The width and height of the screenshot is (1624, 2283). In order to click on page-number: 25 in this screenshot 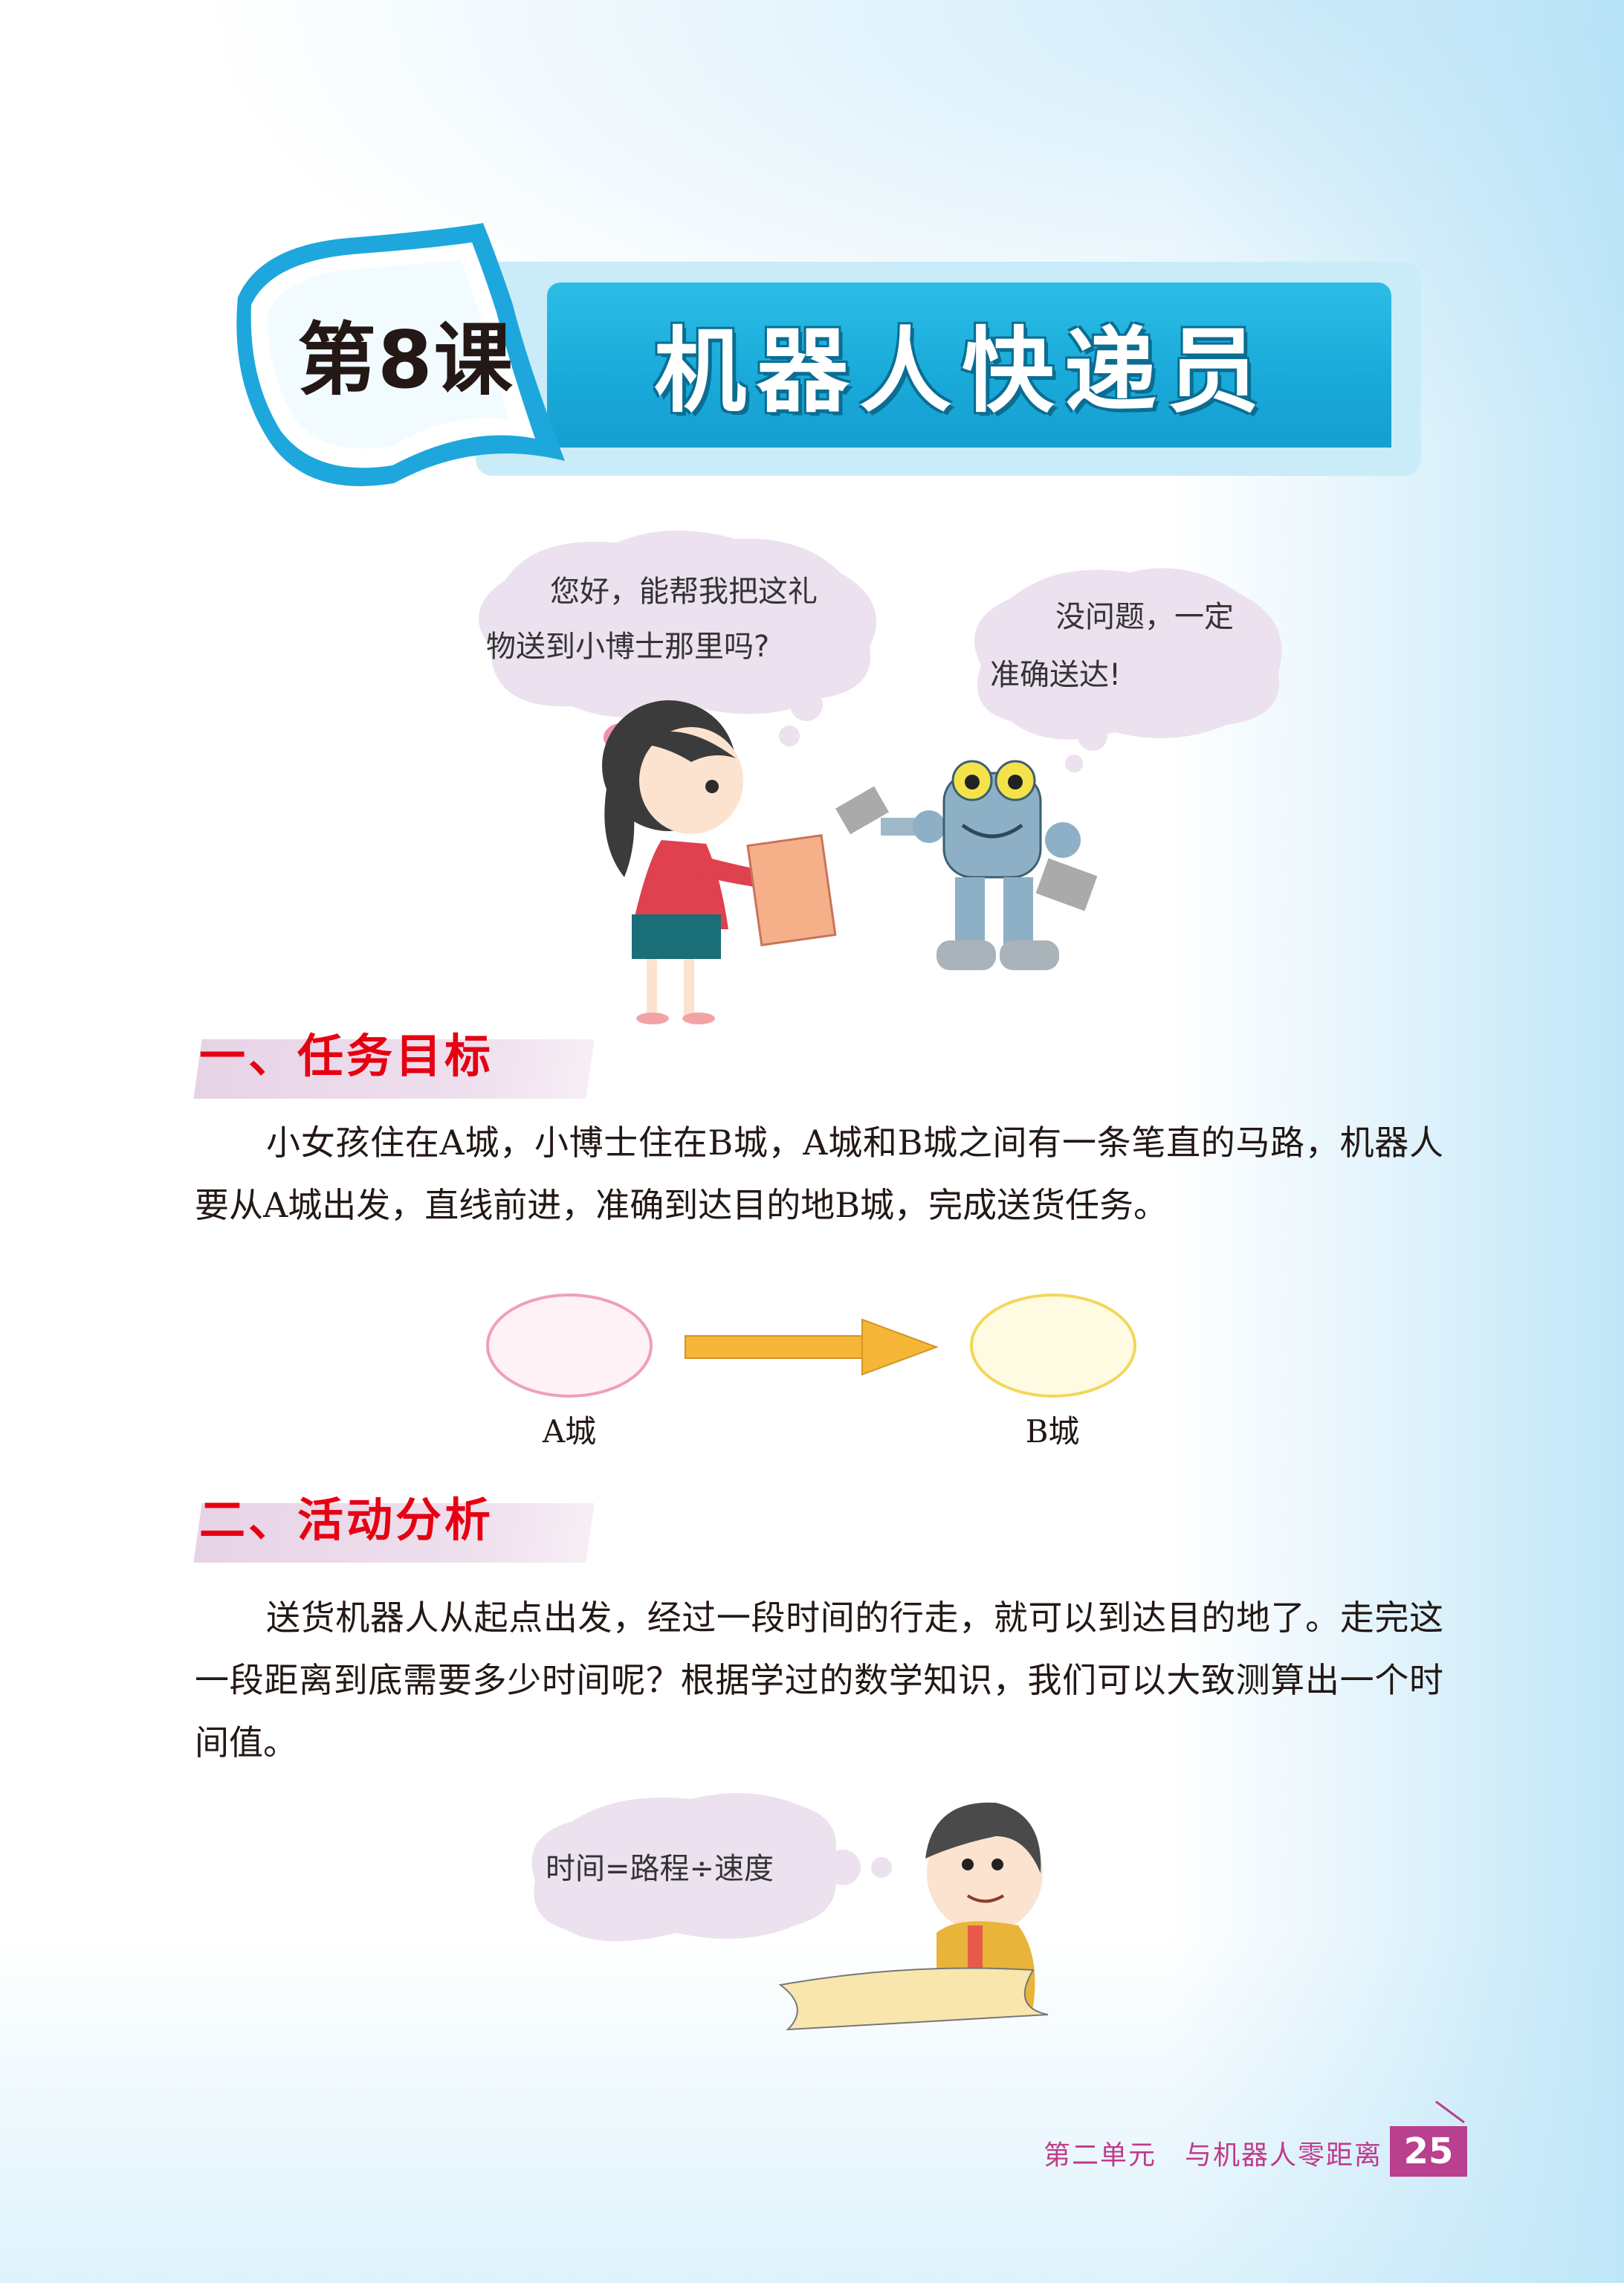, I will do `click(1429, 2151)`.